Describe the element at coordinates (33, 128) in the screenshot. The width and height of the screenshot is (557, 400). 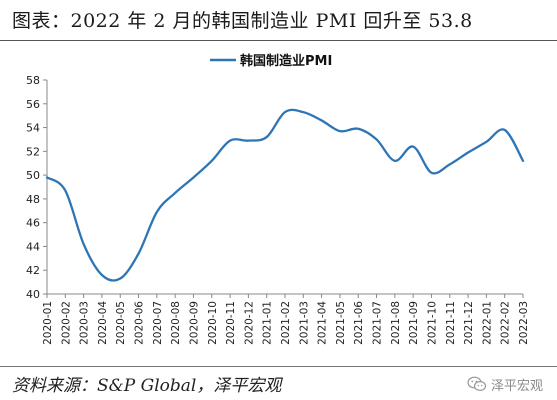
I see `y-tick-label: 54` at that location.